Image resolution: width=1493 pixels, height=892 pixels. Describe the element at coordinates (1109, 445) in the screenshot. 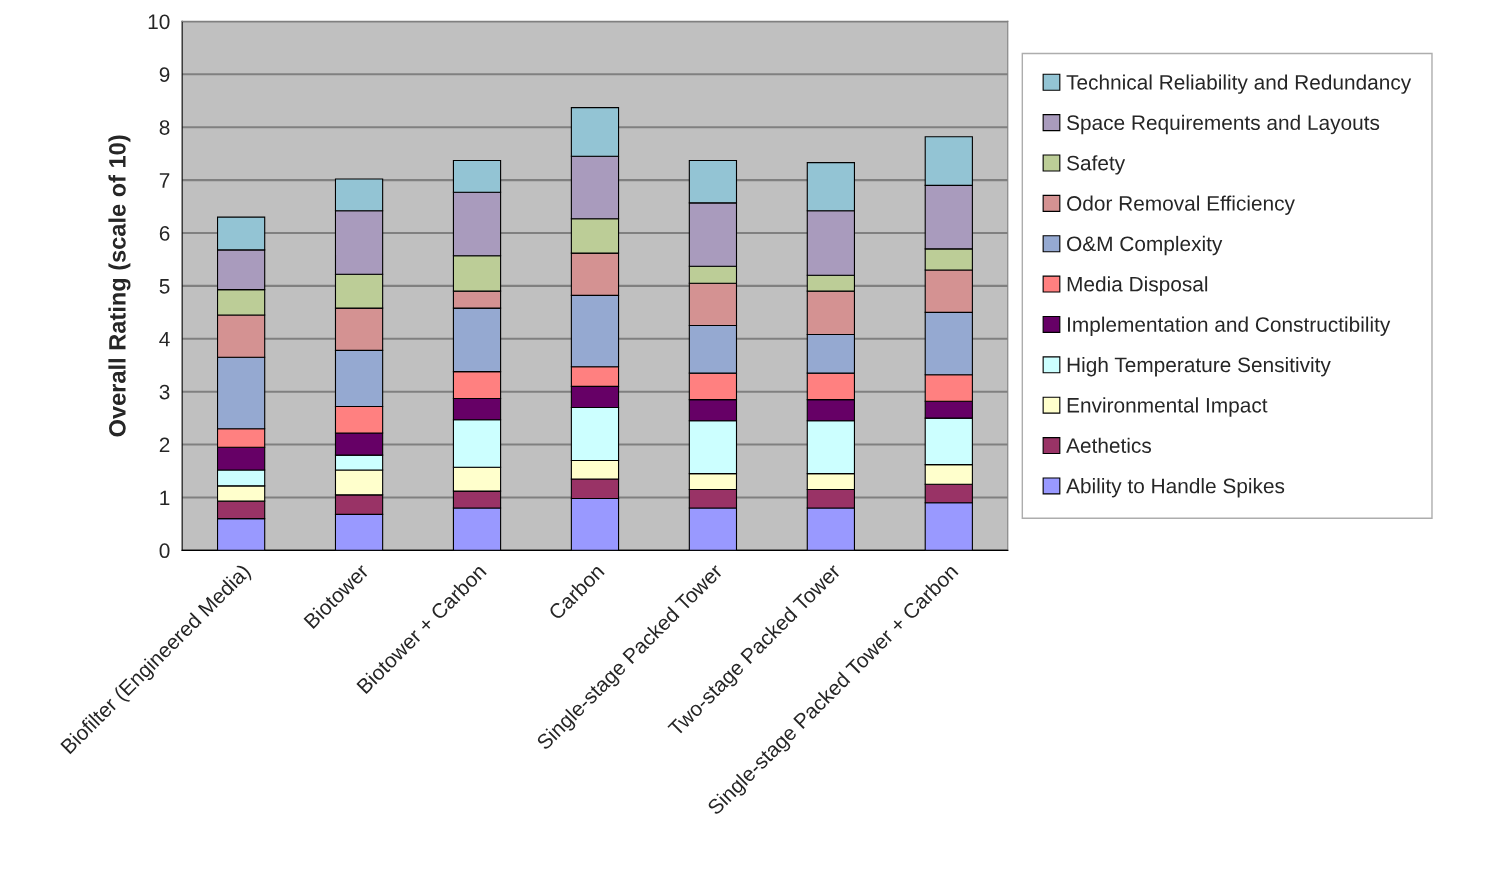

I see `legend-label: Aethetics` at that location.